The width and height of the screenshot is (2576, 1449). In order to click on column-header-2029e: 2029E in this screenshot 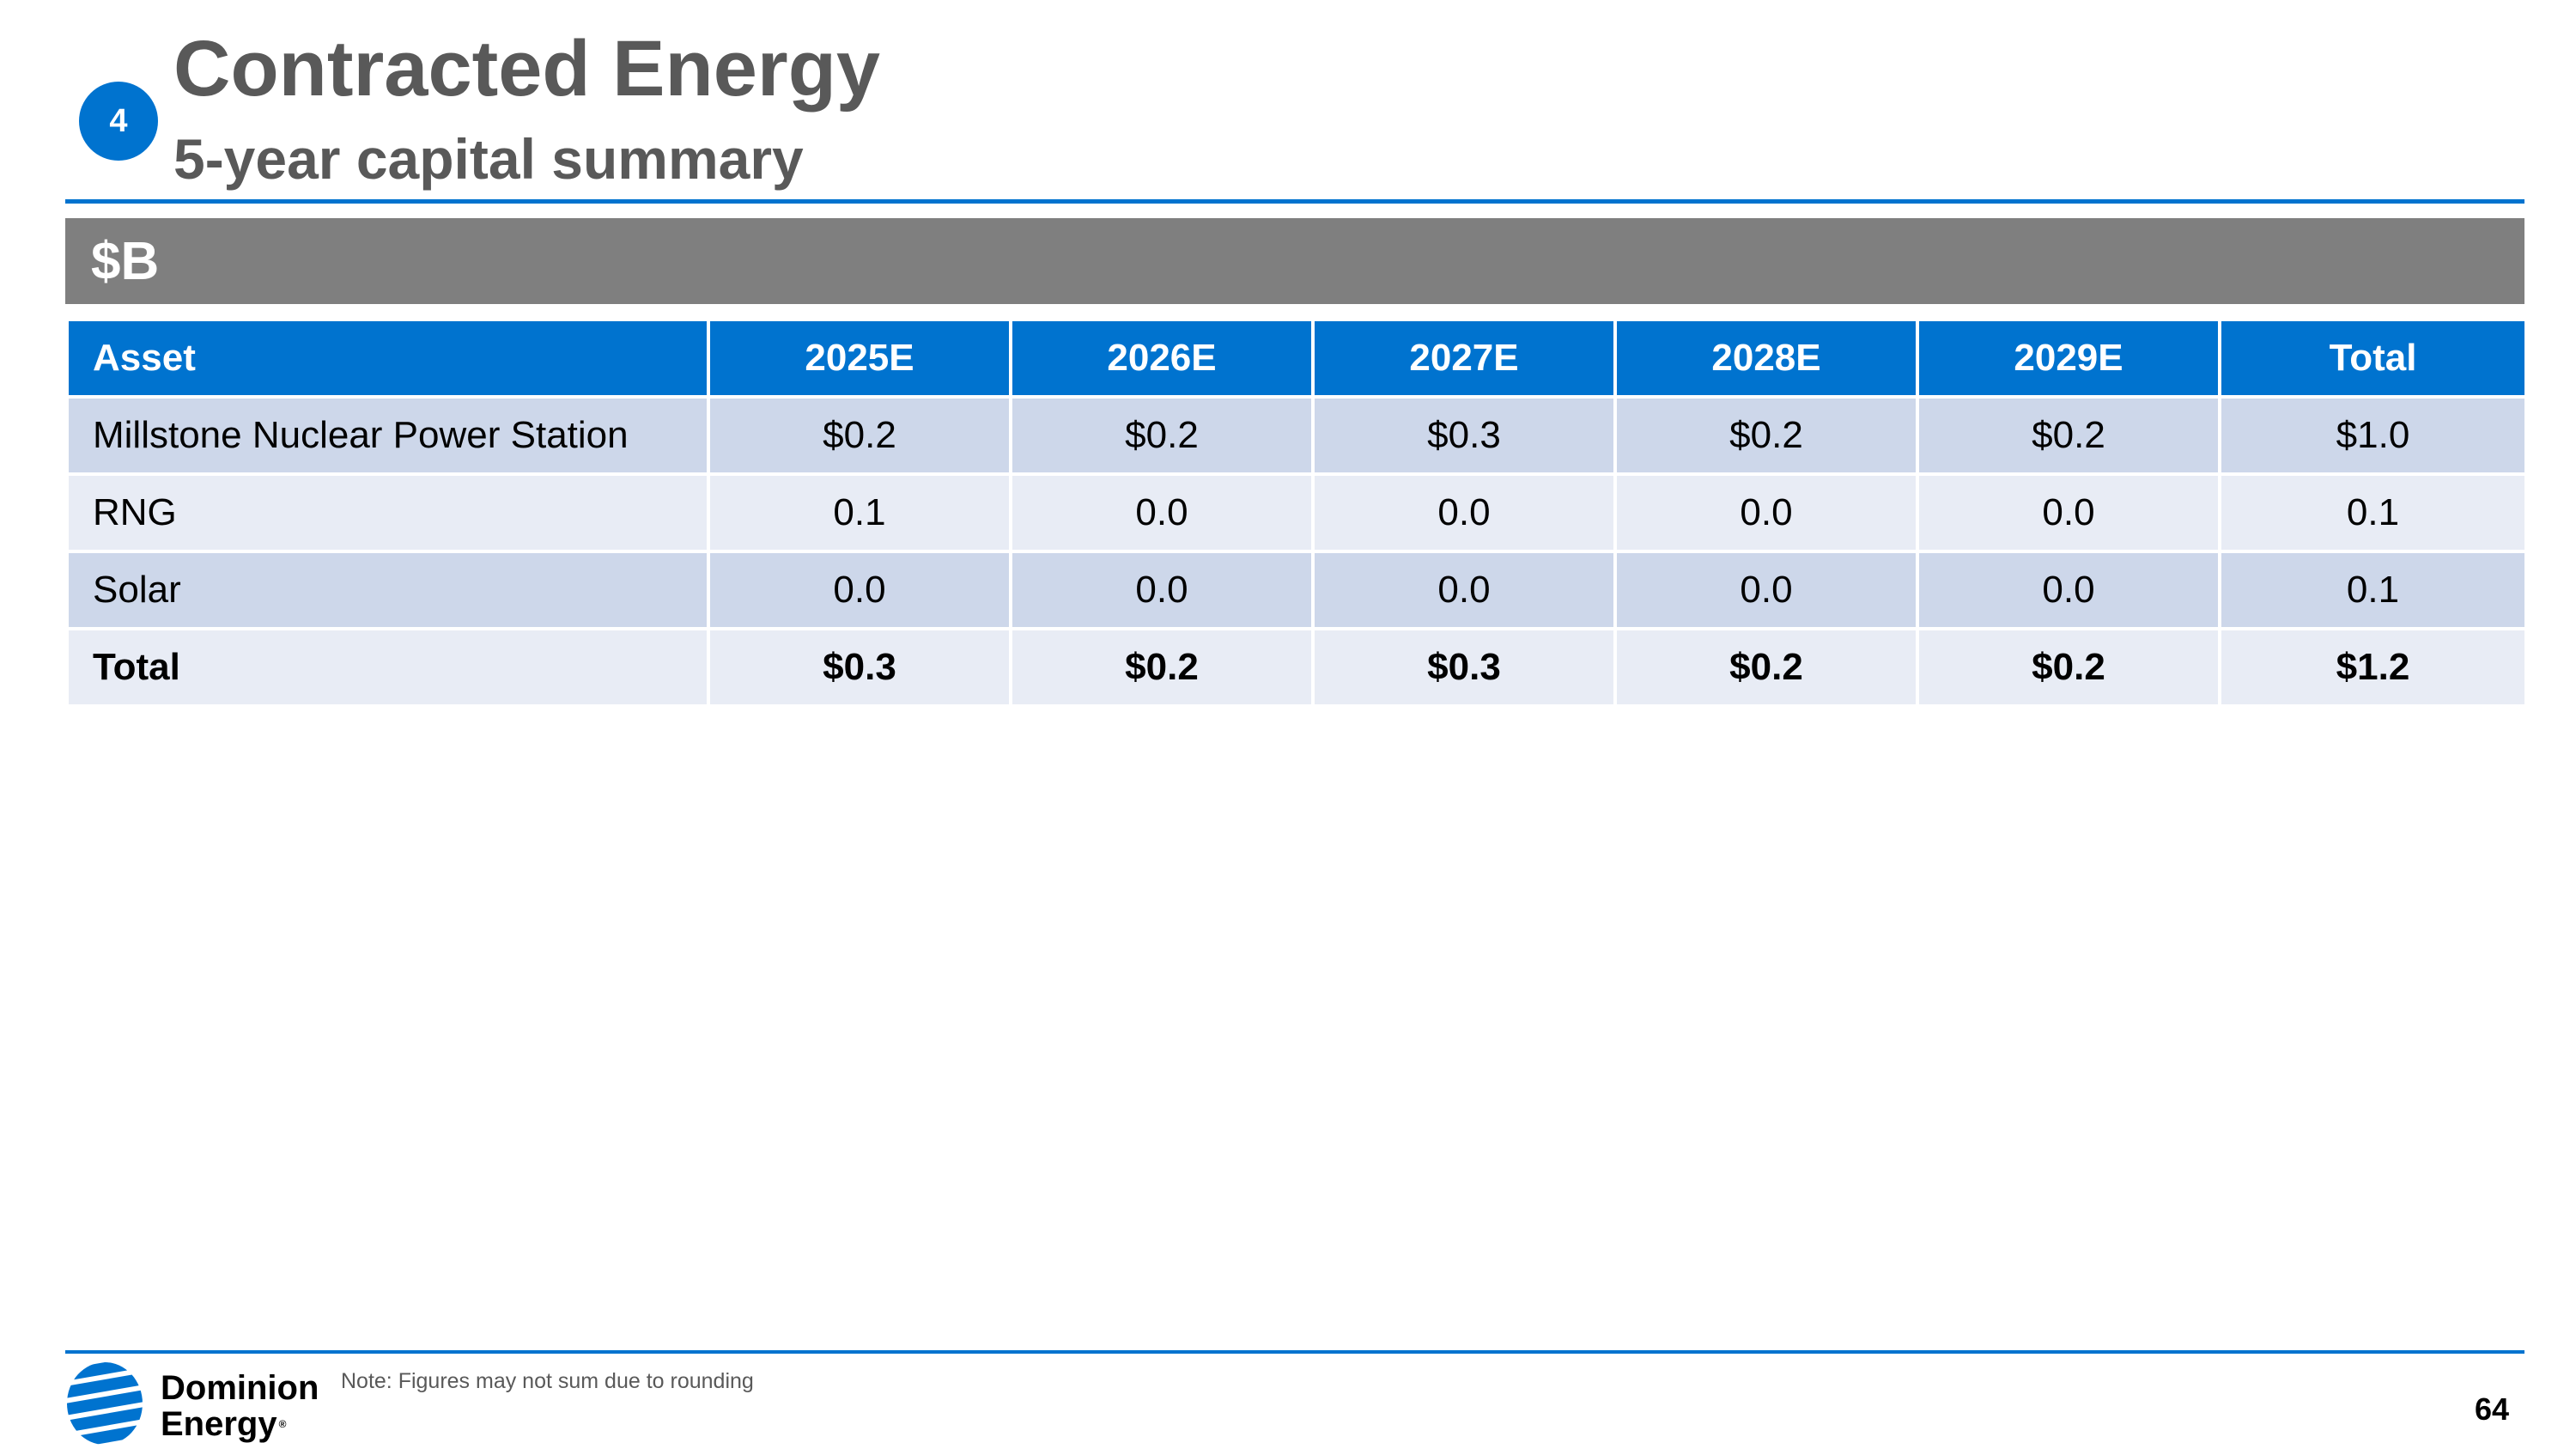, I will do `click(2068, 358)`.